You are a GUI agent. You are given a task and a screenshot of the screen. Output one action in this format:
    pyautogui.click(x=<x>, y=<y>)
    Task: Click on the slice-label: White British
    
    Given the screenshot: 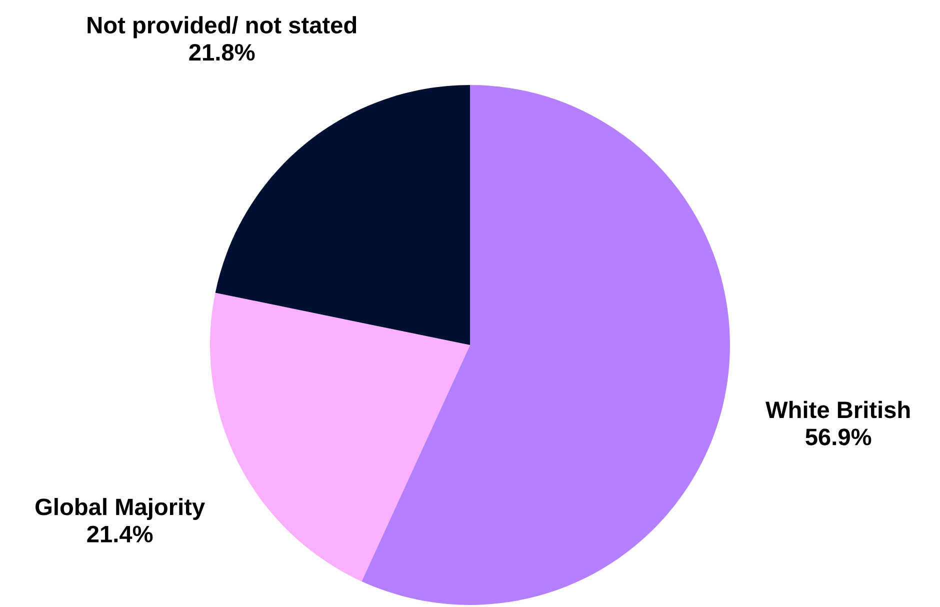 What is the action you would take?
    pyautogui.click(x=838, y=409)
    